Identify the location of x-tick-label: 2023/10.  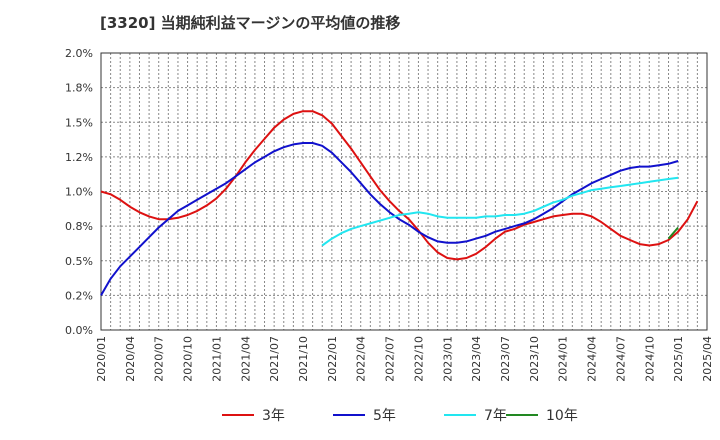
(534, 359).